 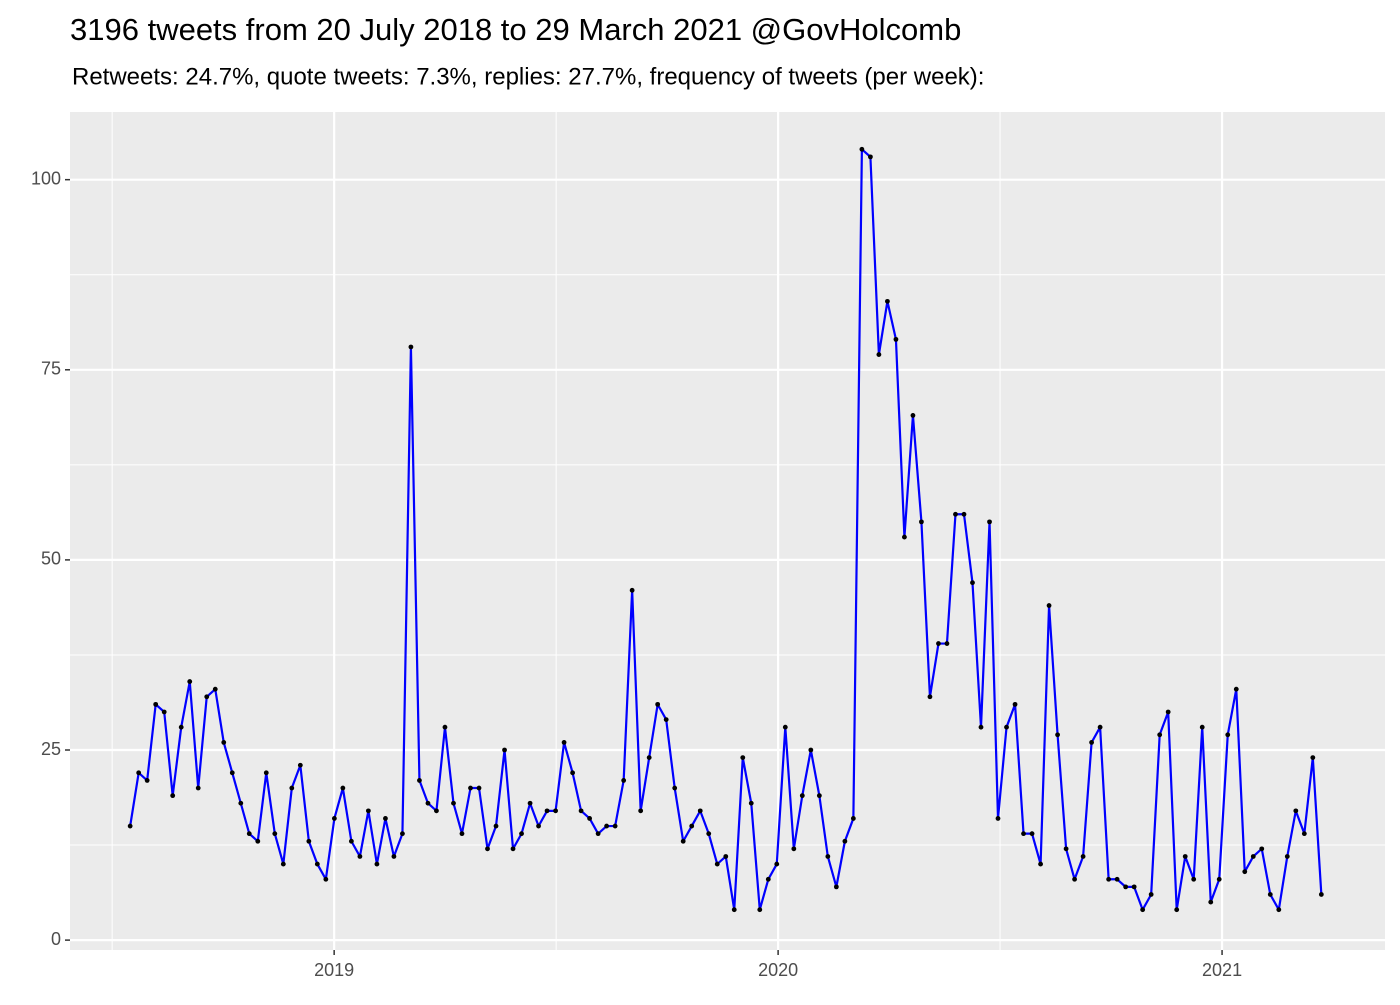 What do you see at coordinates (51, 749) in the screenshot?
I see `y-tick-label: 25` at bounding box center [51, 749].